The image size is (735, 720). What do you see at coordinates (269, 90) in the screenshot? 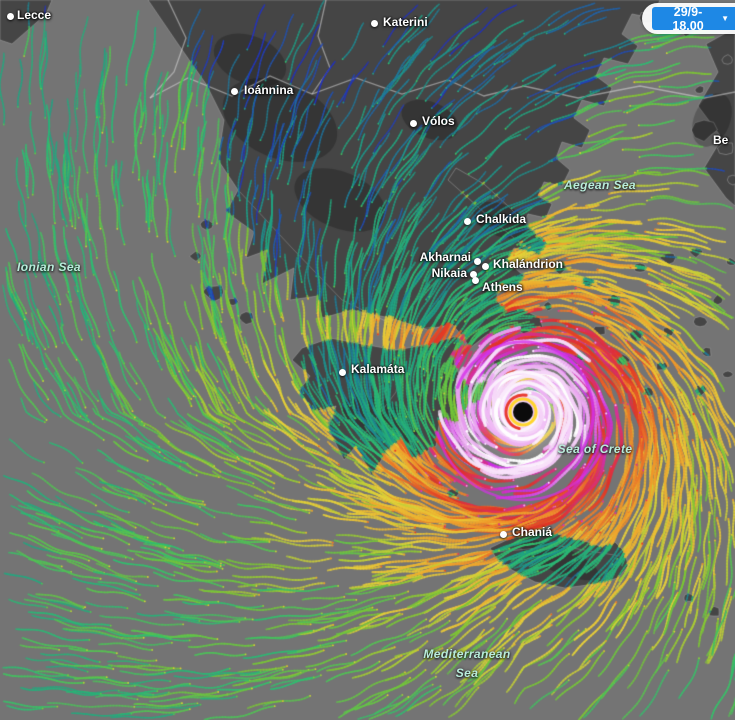
I see `city-label: Ioánnina` at bounding box center [269, 90].